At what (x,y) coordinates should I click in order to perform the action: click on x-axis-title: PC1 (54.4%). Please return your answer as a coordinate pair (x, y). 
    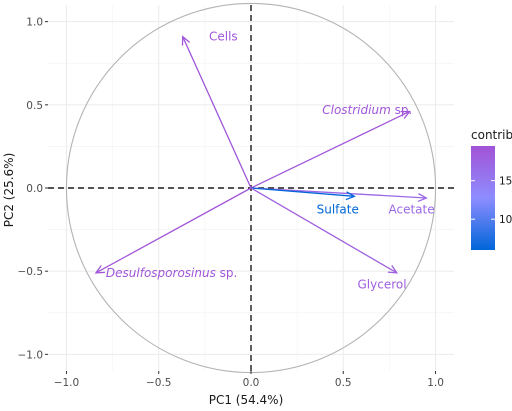
    Looking at the image, I should click on (246, 400).